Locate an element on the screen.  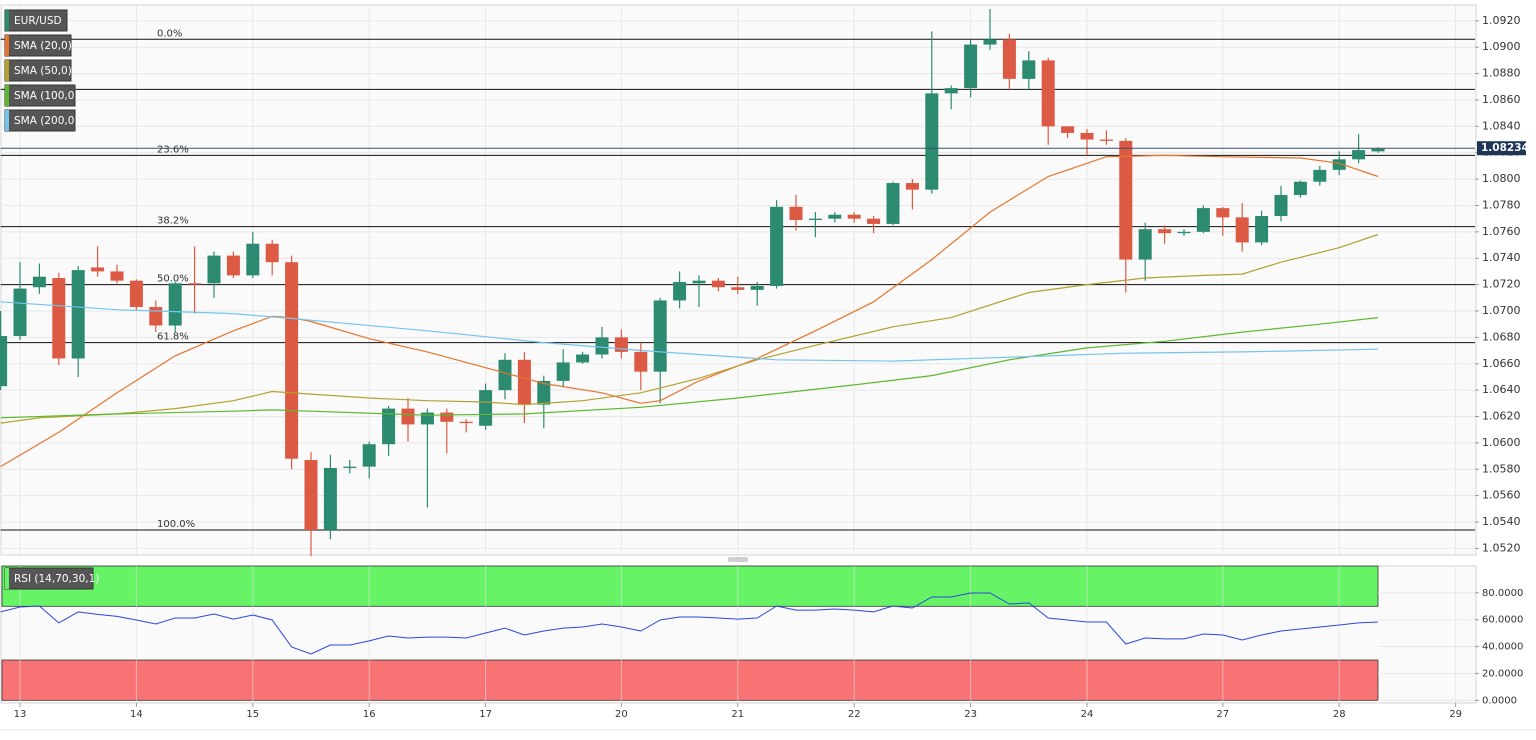
y-tick-label: 1.0800 is located at coordinates (1501, 178).